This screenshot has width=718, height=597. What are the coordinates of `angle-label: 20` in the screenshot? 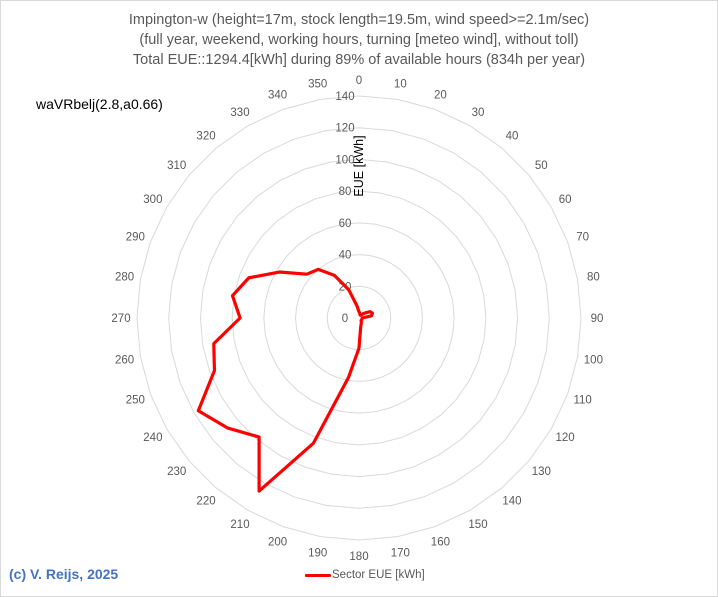 It's located at (440, 95).